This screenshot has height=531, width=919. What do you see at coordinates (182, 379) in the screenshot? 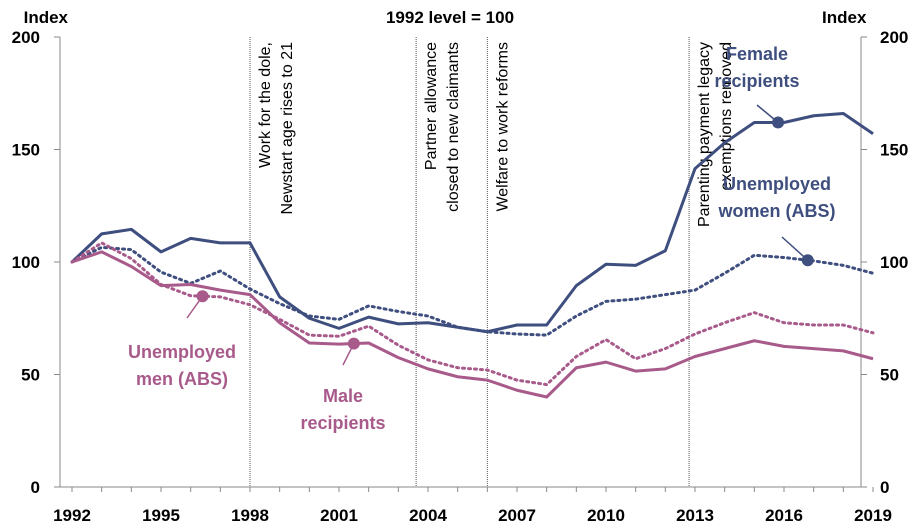
I see `series-label-text: men (ABS)` at bounding box center [182, 379].